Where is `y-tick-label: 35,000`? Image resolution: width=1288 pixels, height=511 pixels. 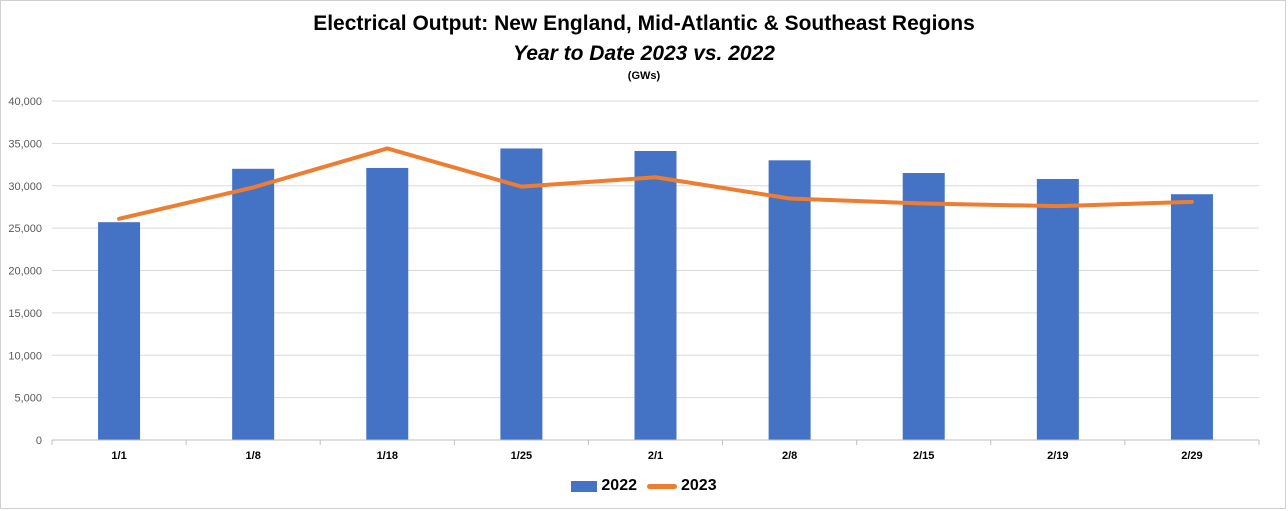
y-tick-label: 35,000 is located at coordinates (25, 144).